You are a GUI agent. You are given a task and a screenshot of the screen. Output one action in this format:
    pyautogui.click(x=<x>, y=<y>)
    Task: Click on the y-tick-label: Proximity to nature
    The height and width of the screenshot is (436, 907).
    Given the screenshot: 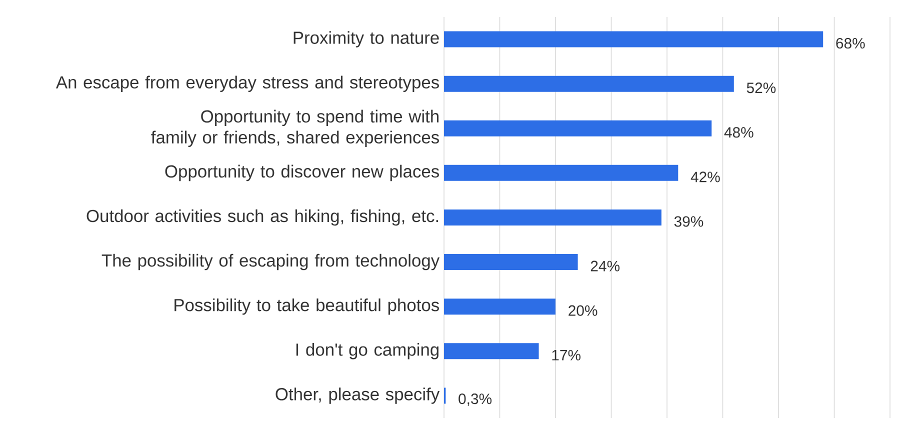 What is the action you would take?
    pyautogui.click(x=366, y=39)
    